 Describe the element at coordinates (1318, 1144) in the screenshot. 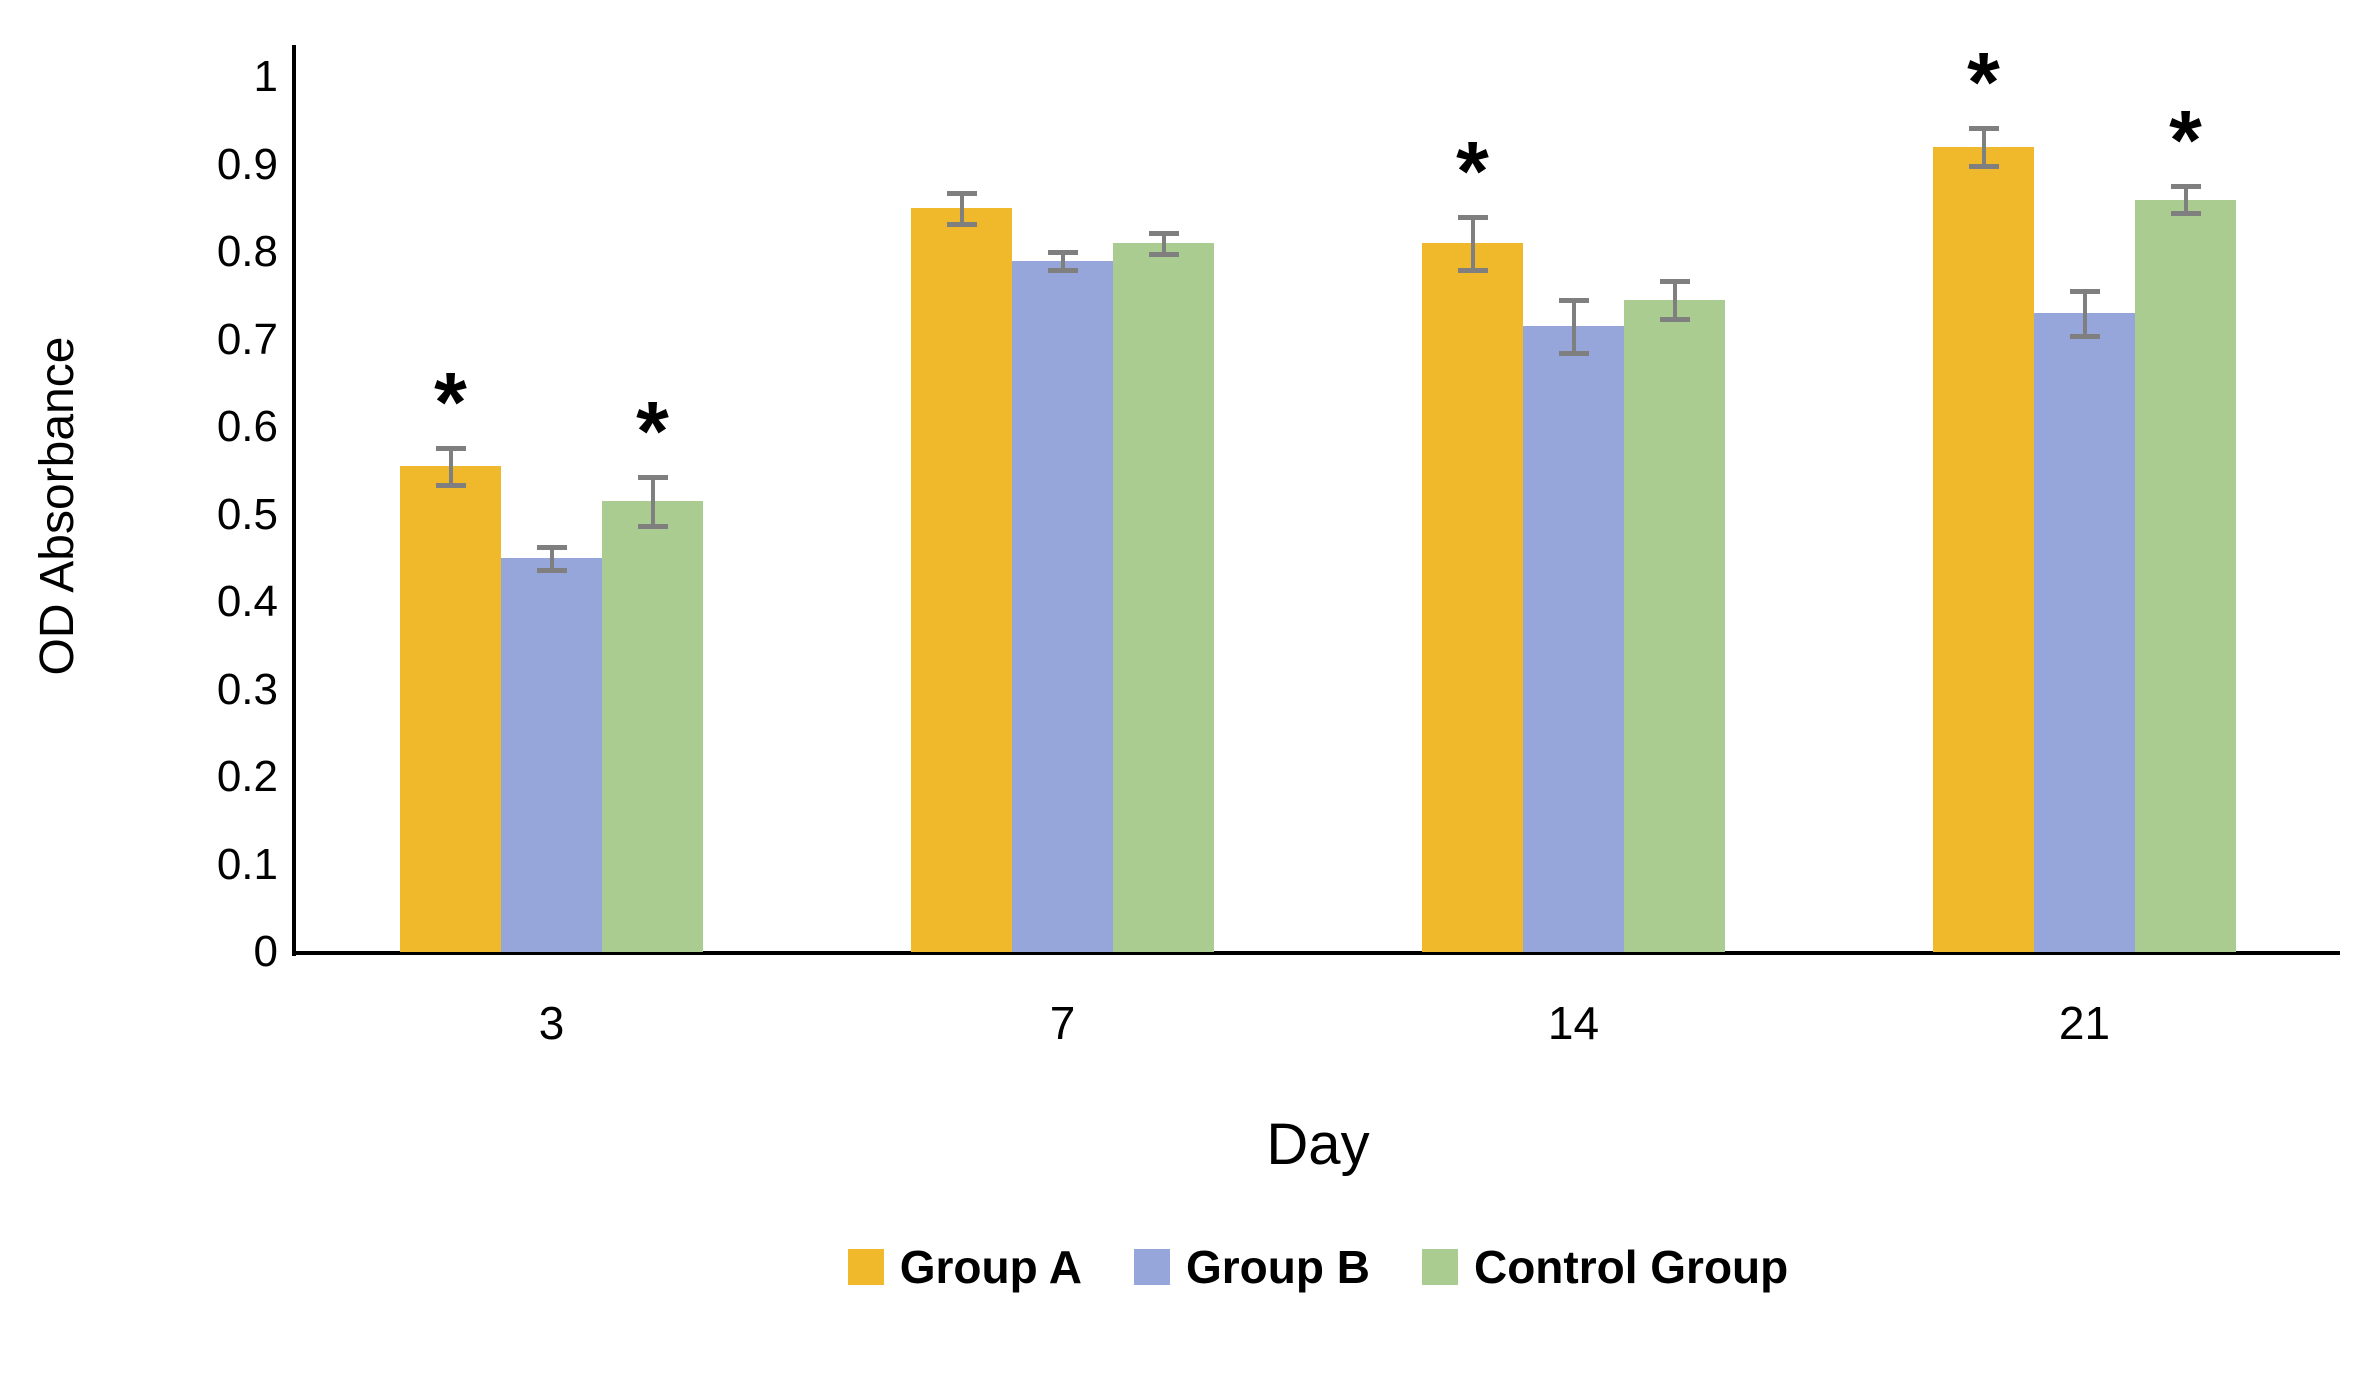

I see `x-axis-title: Day` at that location.